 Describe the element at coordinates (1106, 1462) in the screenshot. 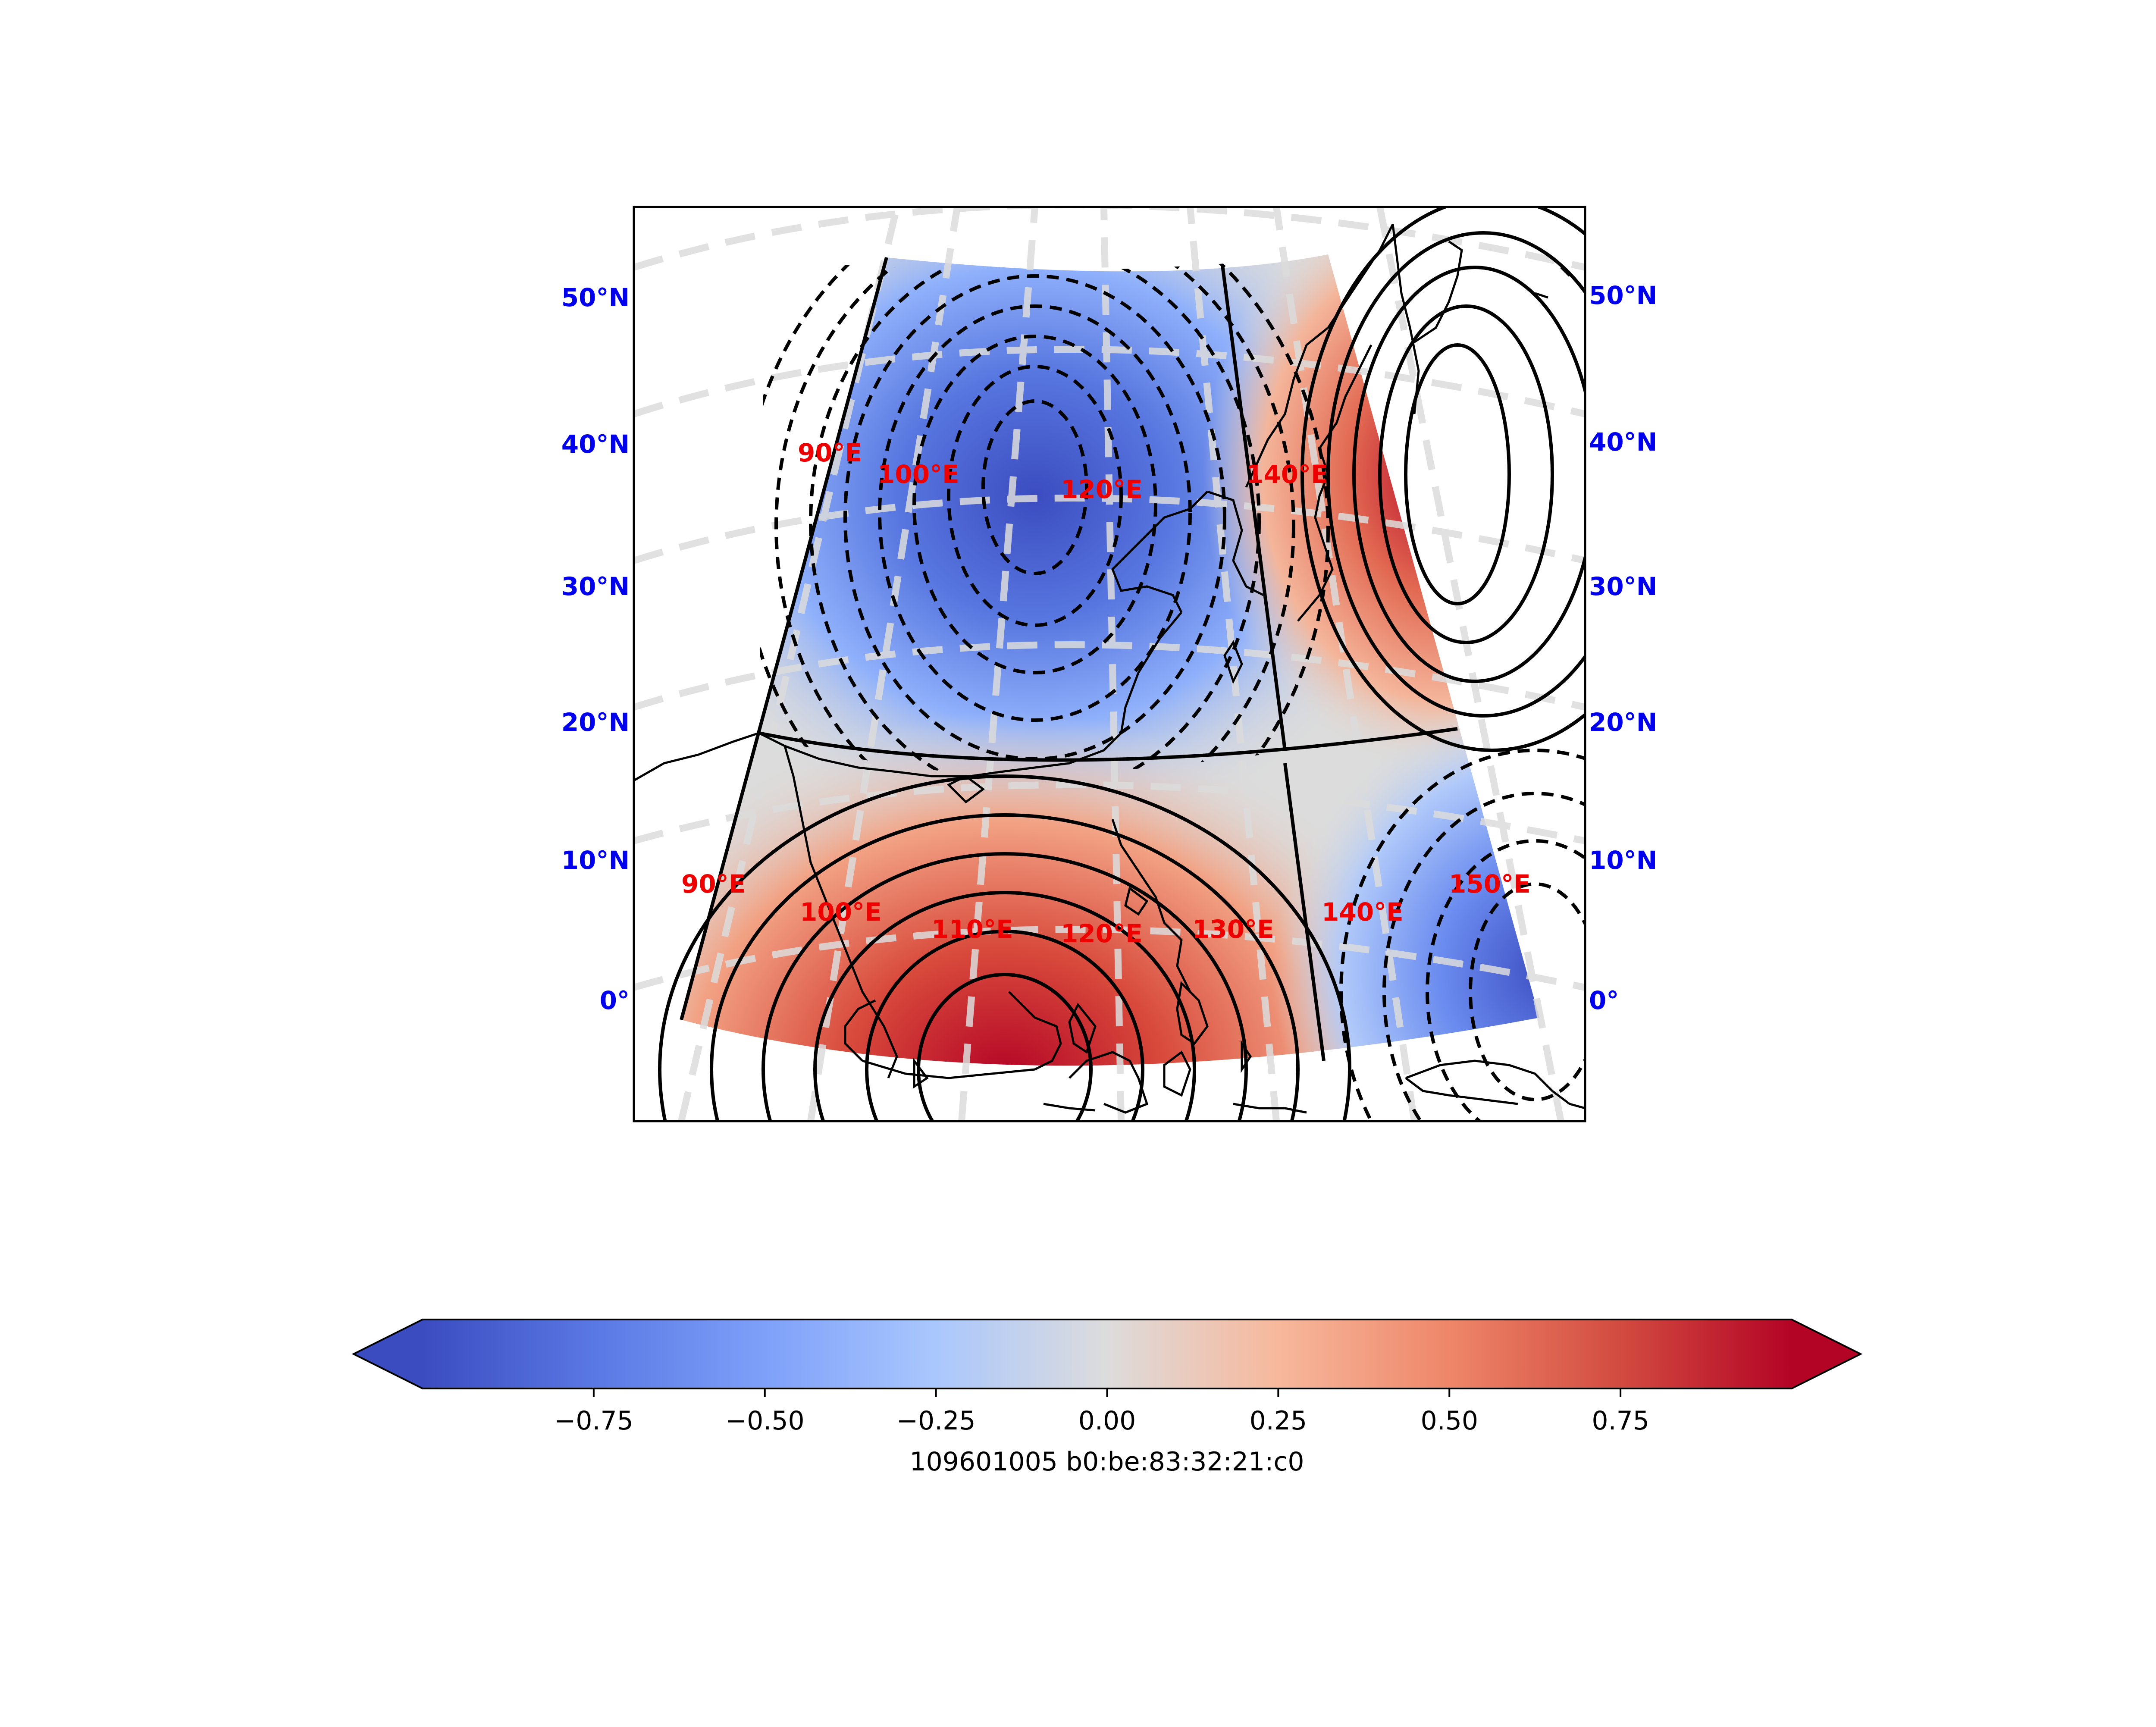

I see `colorbar-label: 109601005 b0:be:83:32:21:c0` at that location.